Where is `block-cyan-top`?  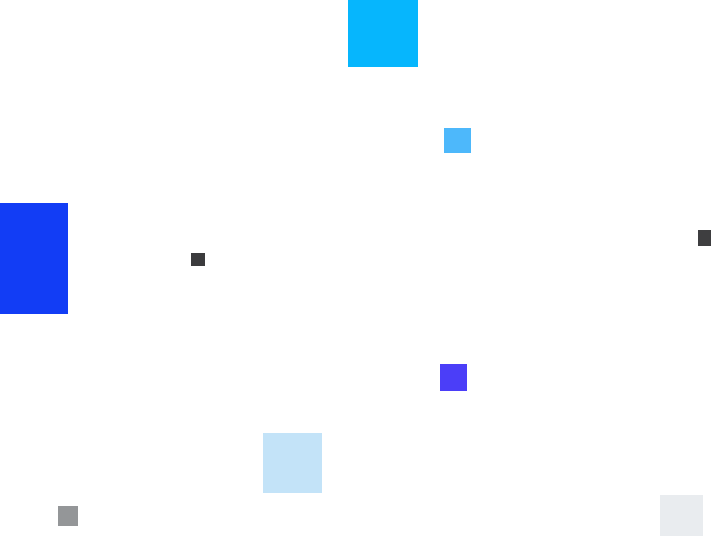 block-cyan-top is located at coordinates (383, 33).